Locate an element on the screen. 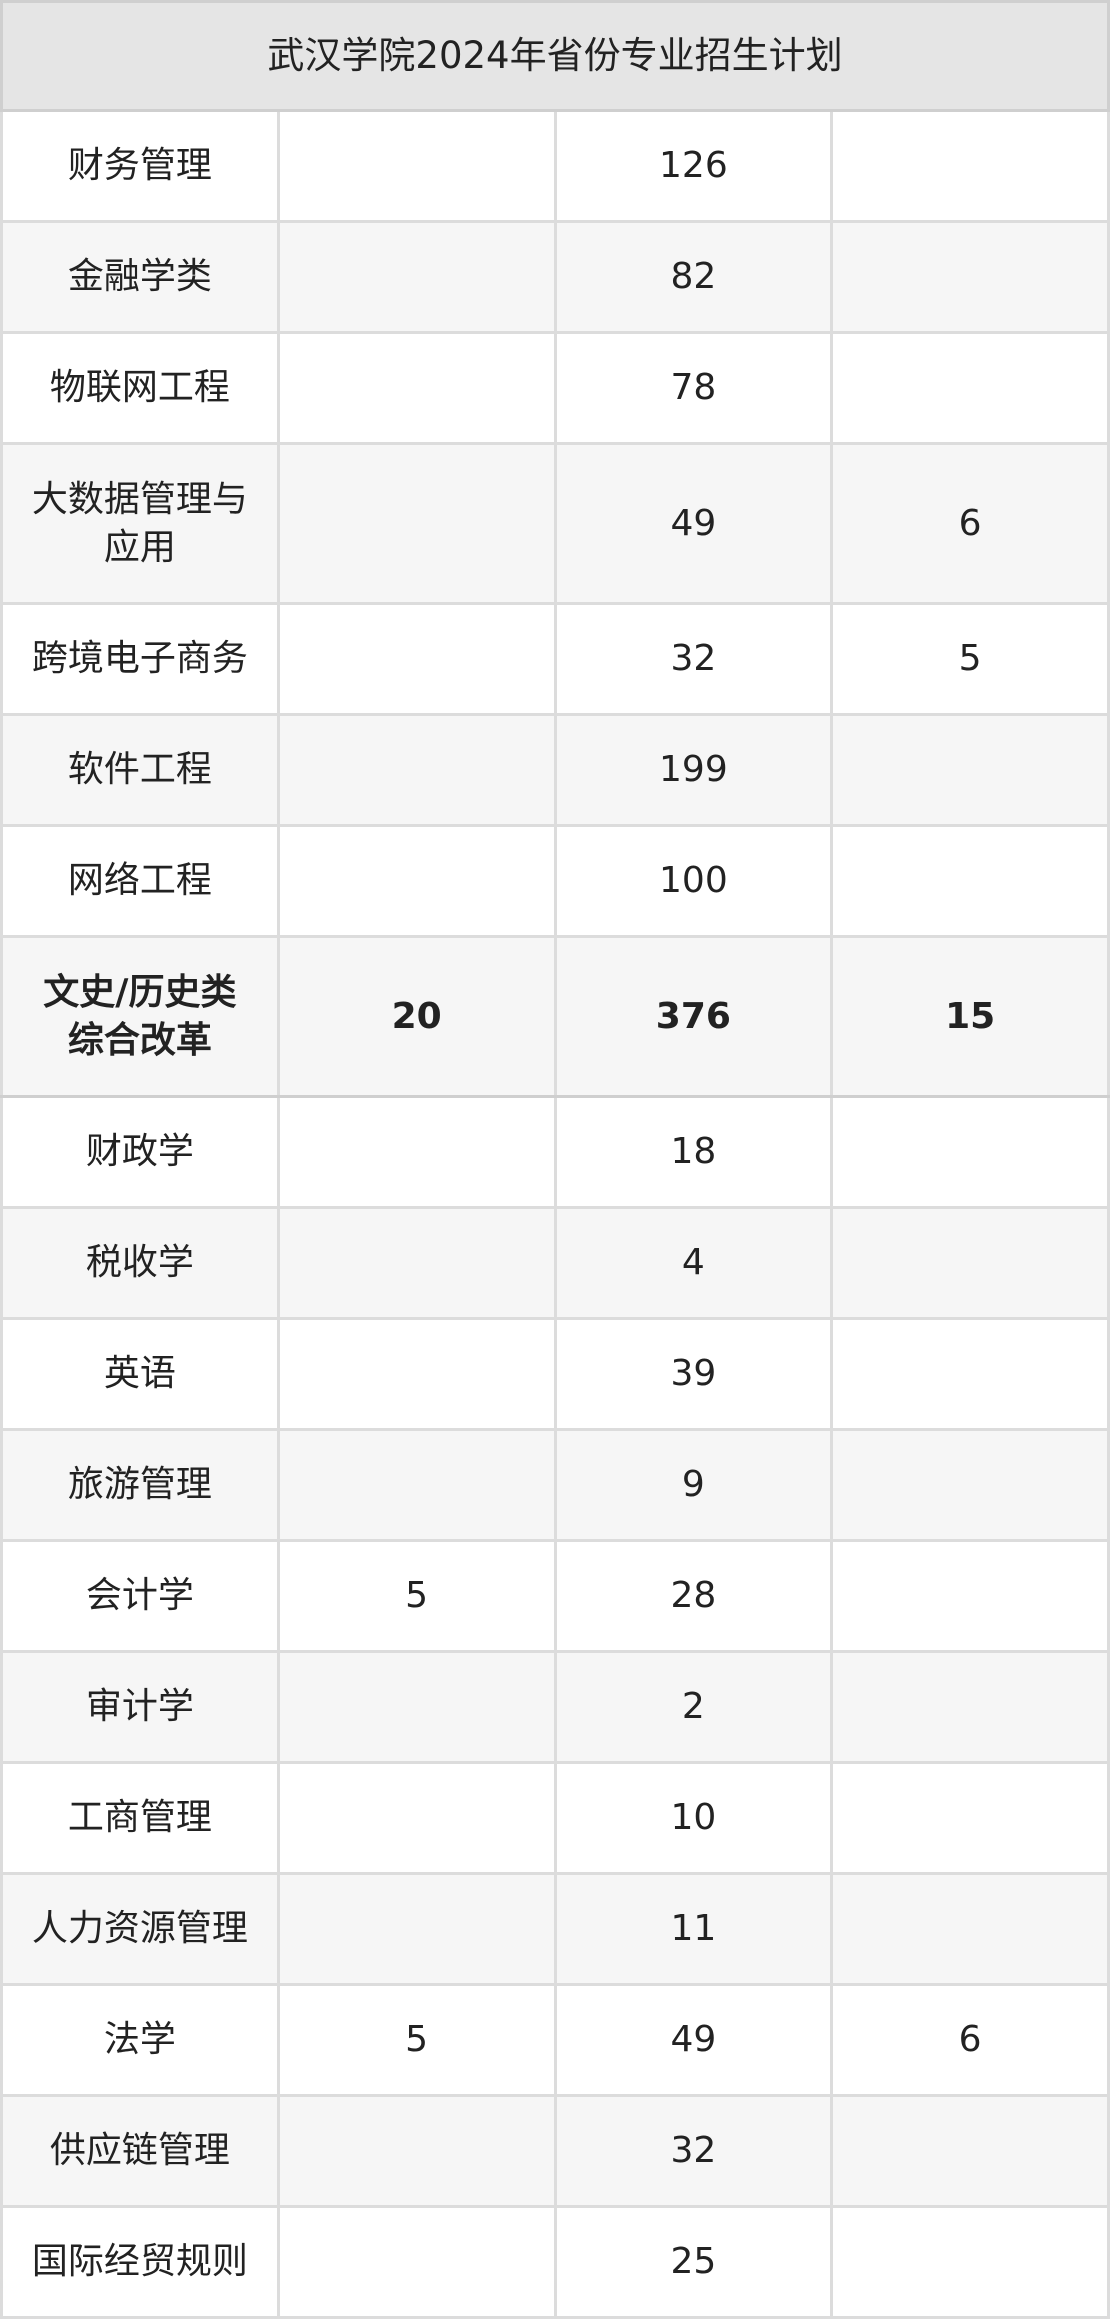  table-row: 跨境电子商务 32 5 is located at coordinates (555, 659).